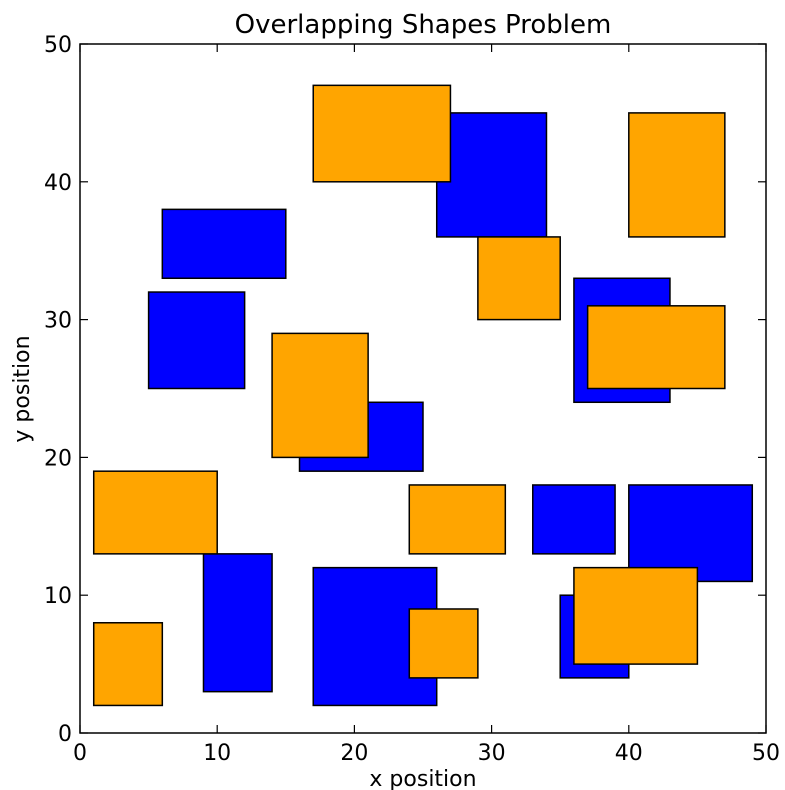 Image resolution: width=785 pixels, height=790 pixels. What do you see at coordinates (58, 45) in the screenshot?
I see `y-tick-label: 50` at bounding box center [58, 45].